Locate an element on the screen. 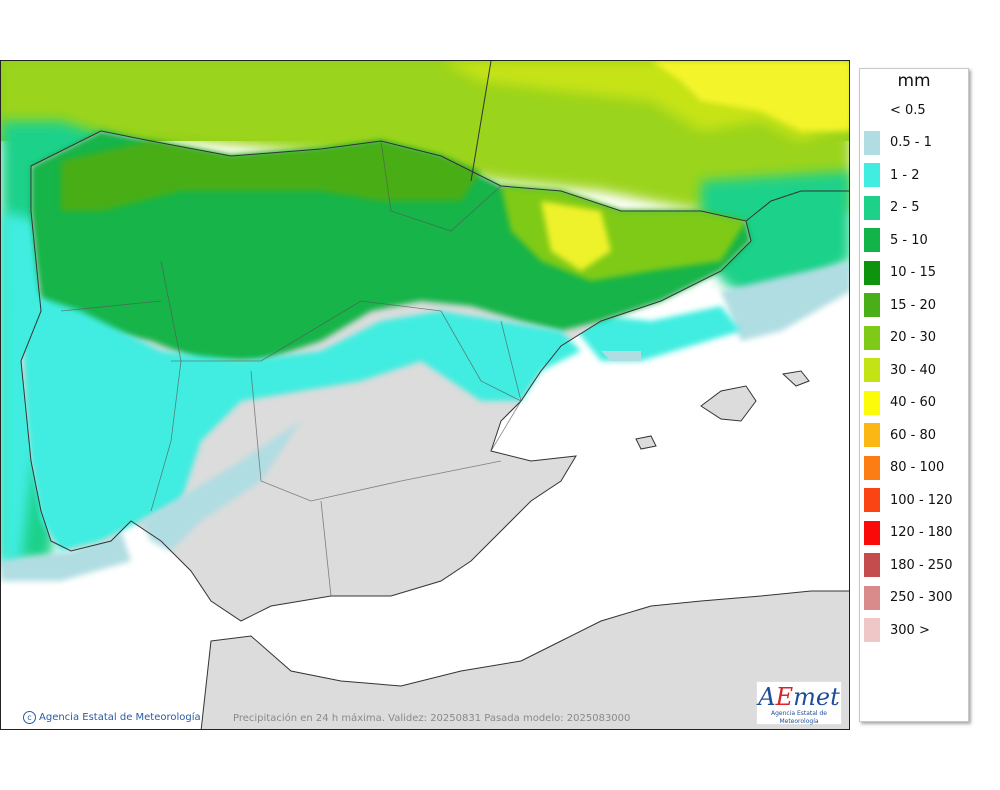 This screenshot has height=790, width=1000. aemet-logo-mark: AEmet is located at coordinates (799, 697).